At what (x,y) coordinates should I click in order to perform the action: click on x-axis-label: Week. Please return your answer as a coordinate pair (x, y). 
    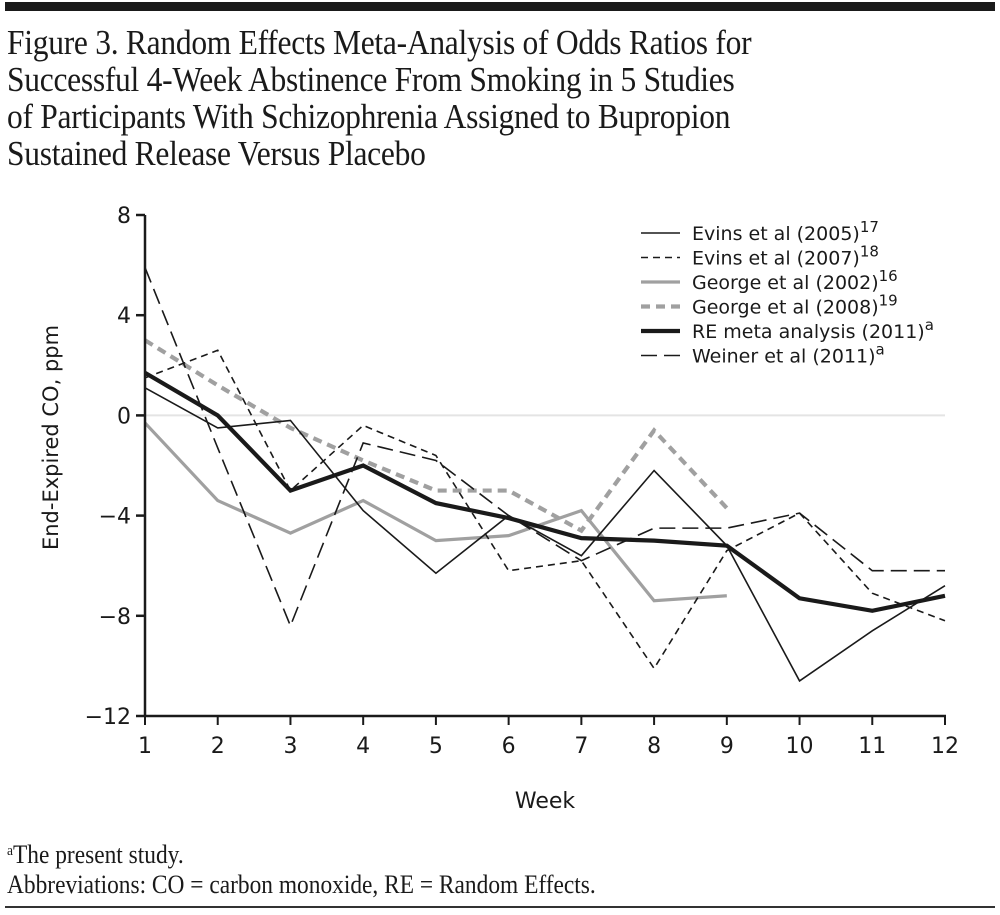
    Looking at the image, I should click on (545, 801).